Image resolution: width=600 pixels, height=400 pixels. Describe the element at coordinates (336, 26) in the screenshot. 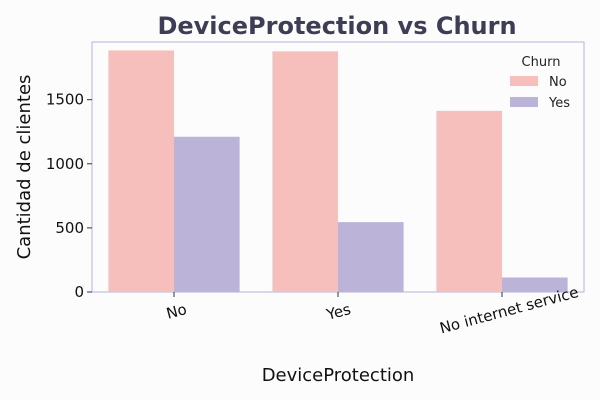

I see `chart-title: DeviceProtection vs Churn` at that location.